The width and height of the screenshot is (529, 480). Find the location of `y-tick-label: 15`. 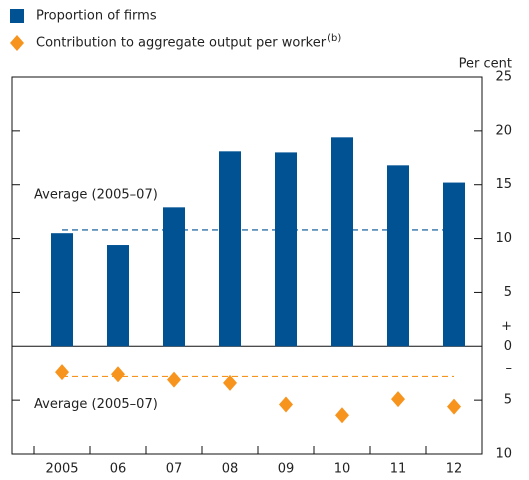

y-tick-label: 15 is located at coordinates (503, 184).